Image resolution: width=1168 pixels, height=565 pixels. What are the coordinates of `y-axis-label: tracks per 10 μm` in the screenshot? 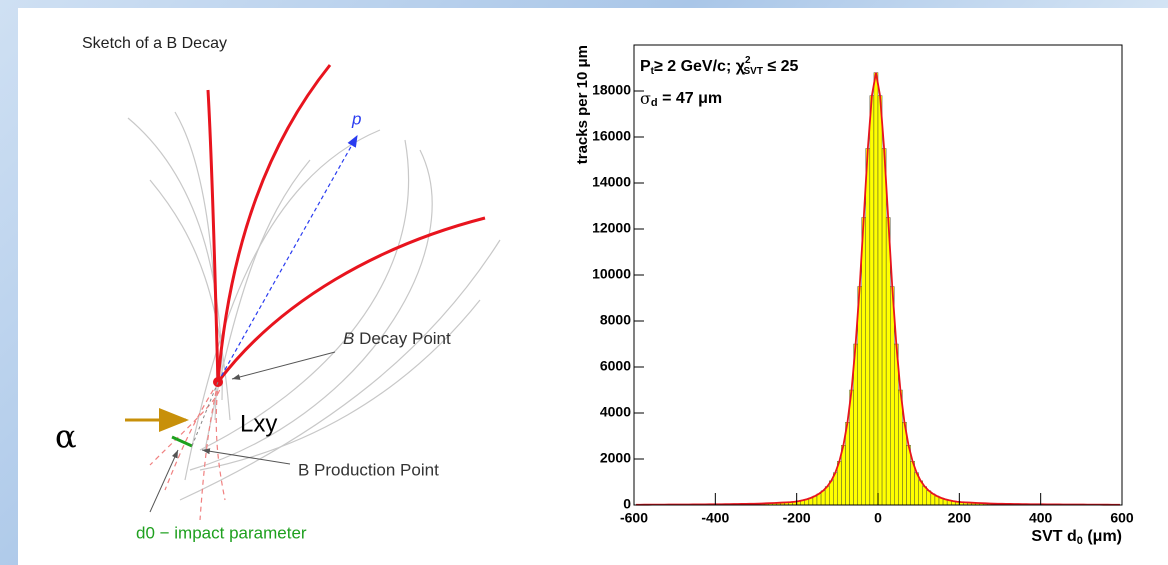 It's located at (582, 104).